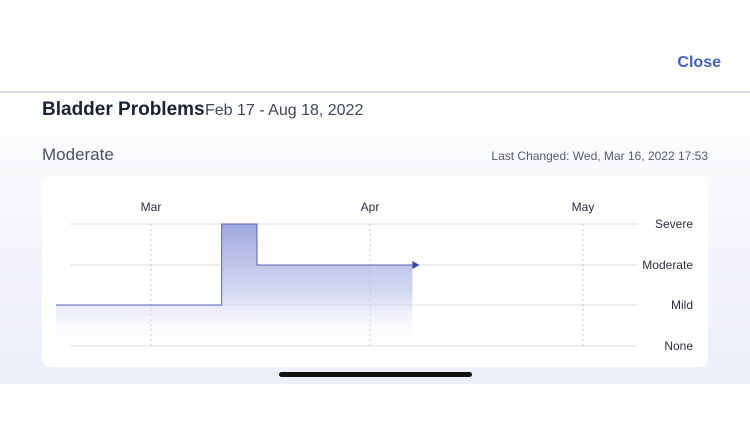  What do you see at coordinates (699, 62) in the screenshot?
I see `close-button: Close` at bounding box center [699, 62].